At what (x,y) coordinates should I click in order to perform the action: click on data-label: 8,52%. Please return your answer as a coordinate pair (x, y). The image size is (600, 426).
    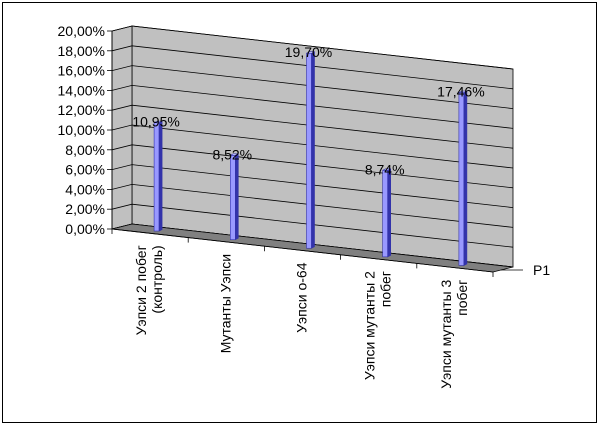
    Looking at the image, I should click on (232, 154).